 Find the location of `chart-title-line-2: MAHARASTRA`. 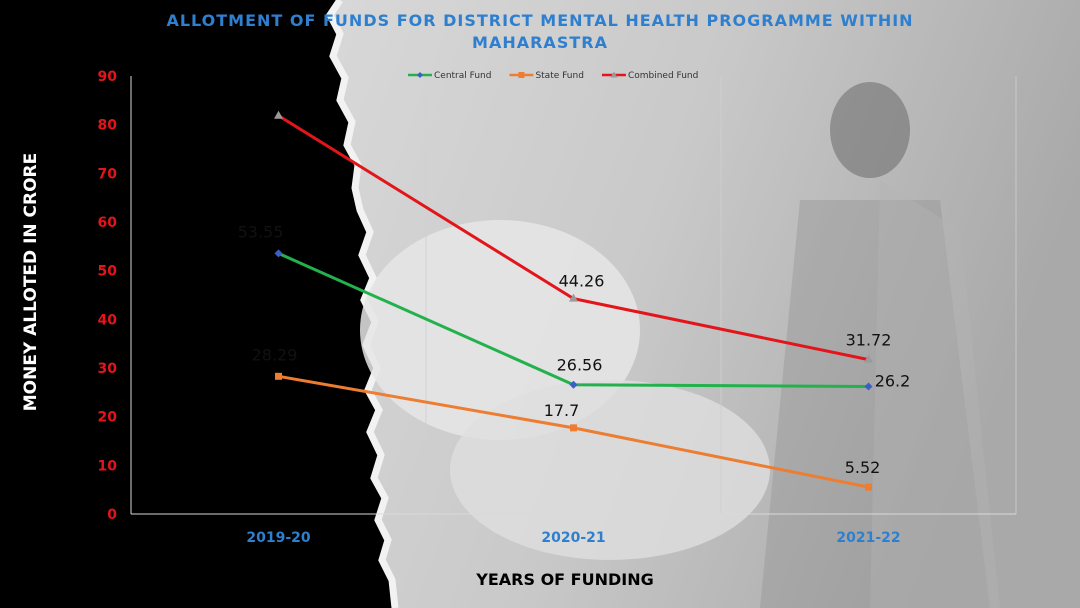

chart-title-line-2: MAHARASTRA is located at coordinates (540, 42).